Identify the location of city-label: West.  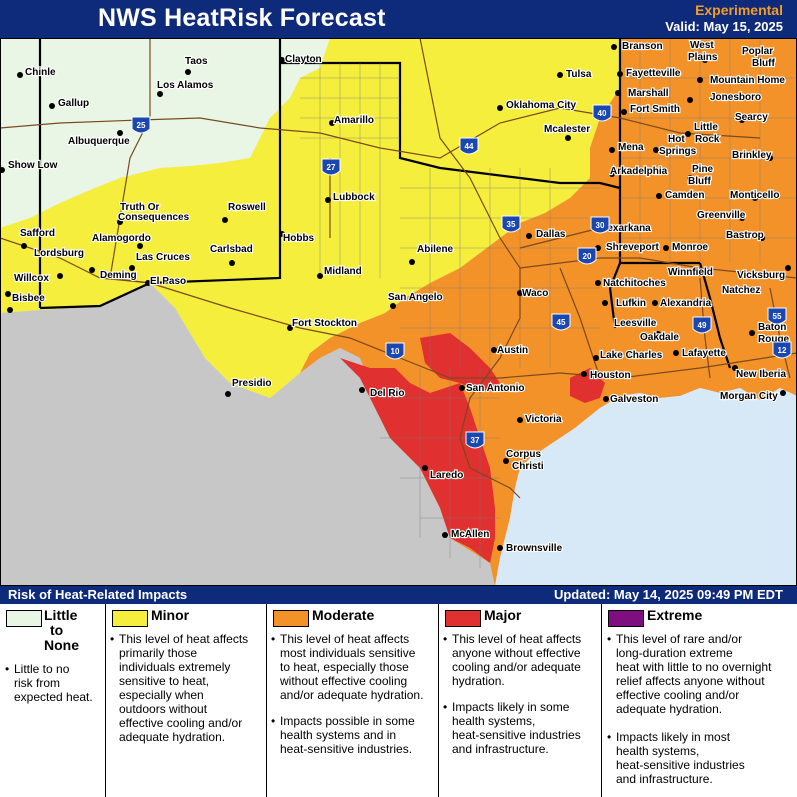
(702, 45).